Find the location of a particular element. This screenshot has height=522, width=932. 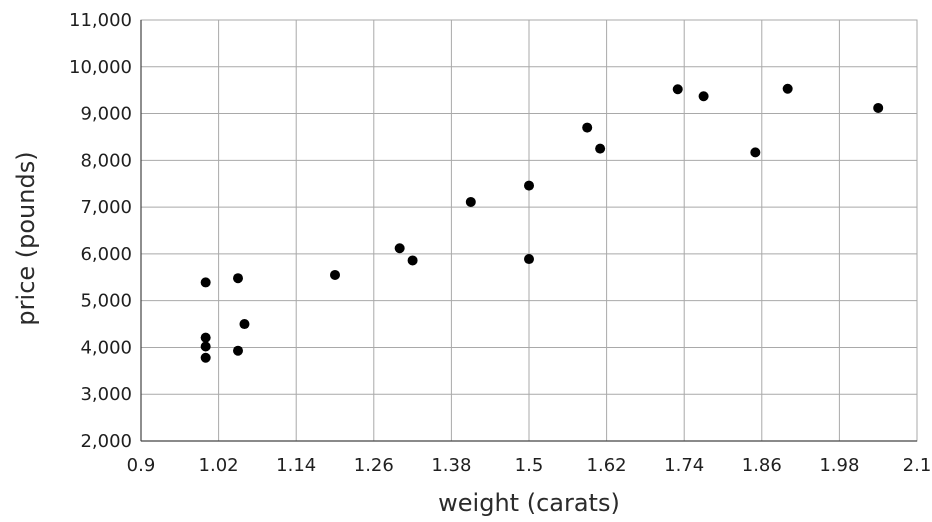

x-tick-label: 1.38 is located at coordinates (451, 465).